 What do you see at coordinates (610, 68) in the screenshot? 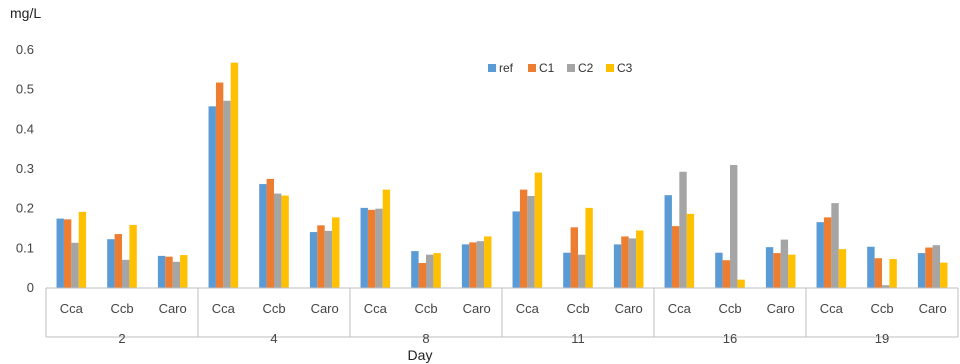
I see `legend-swatch-C3` at bounding box center [610, 68].